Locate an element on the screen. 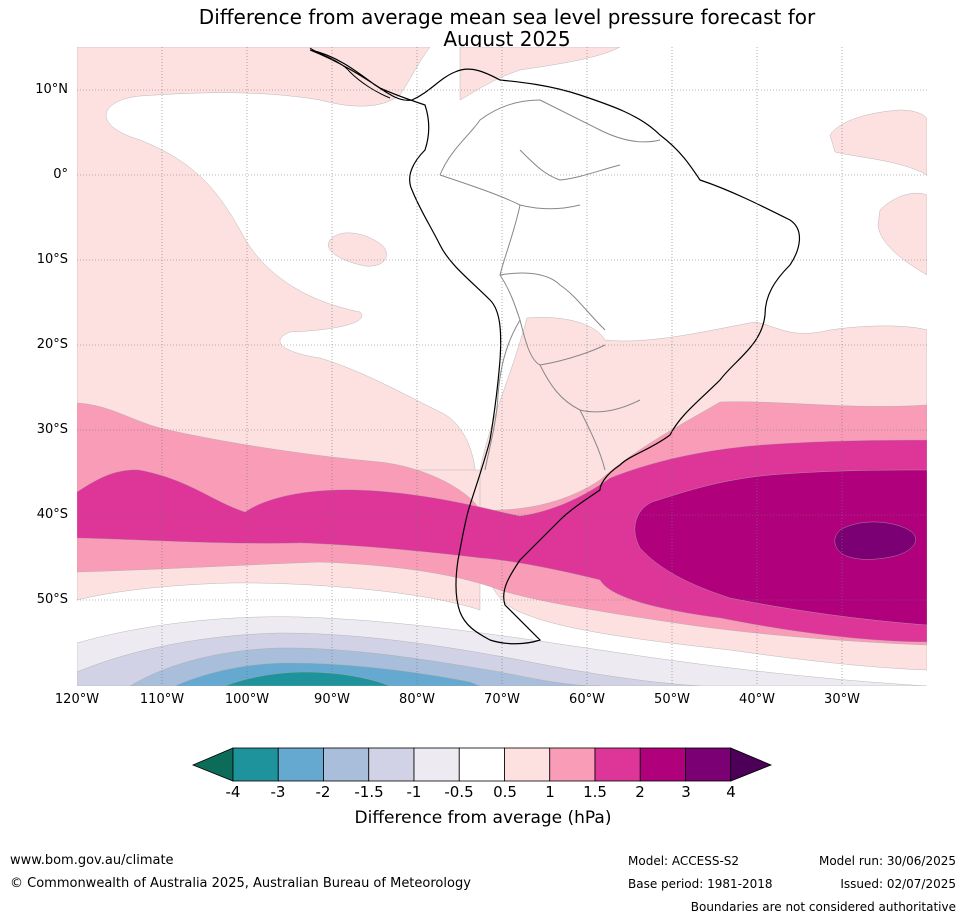  colorbar-tick: -1.5 is located at coordinates (369, 792).